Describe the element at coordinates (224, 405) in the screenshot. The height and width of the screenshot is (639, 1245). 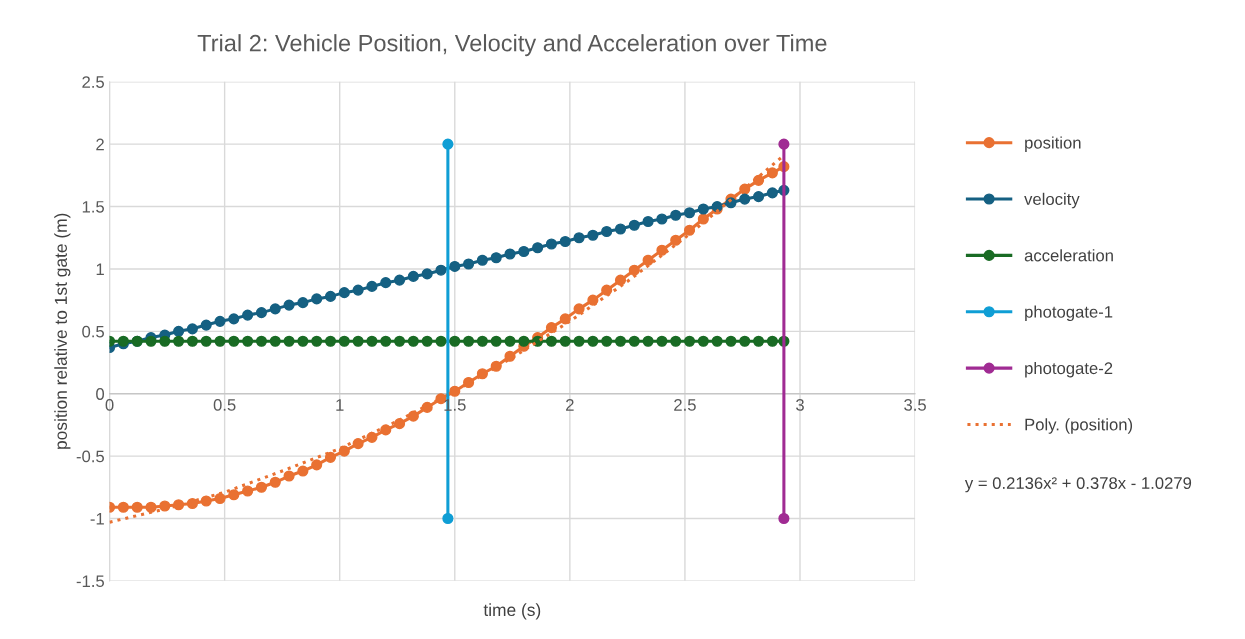
I see `x-tick-label: 0.5` at that location.